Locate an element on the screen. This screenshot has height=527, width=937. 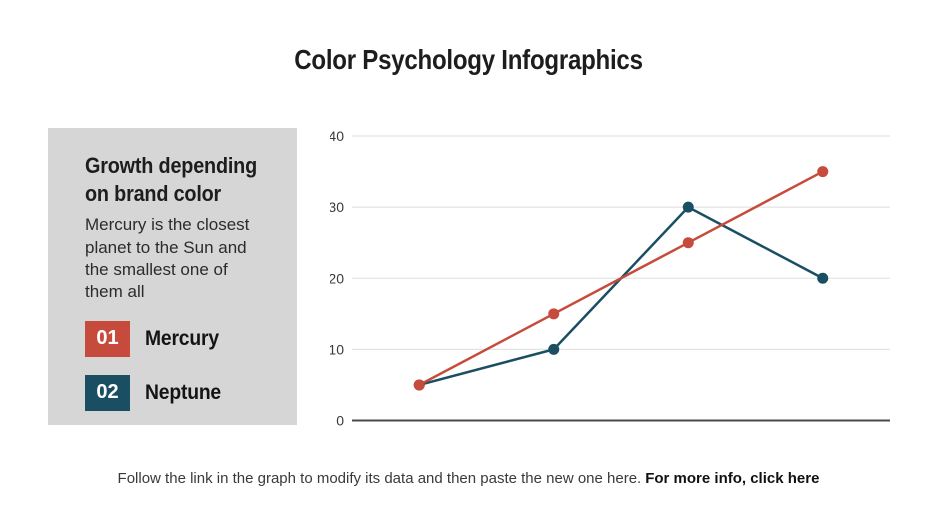
panel-heading: Growth depending on brand color is located at coordinates (171, 179).